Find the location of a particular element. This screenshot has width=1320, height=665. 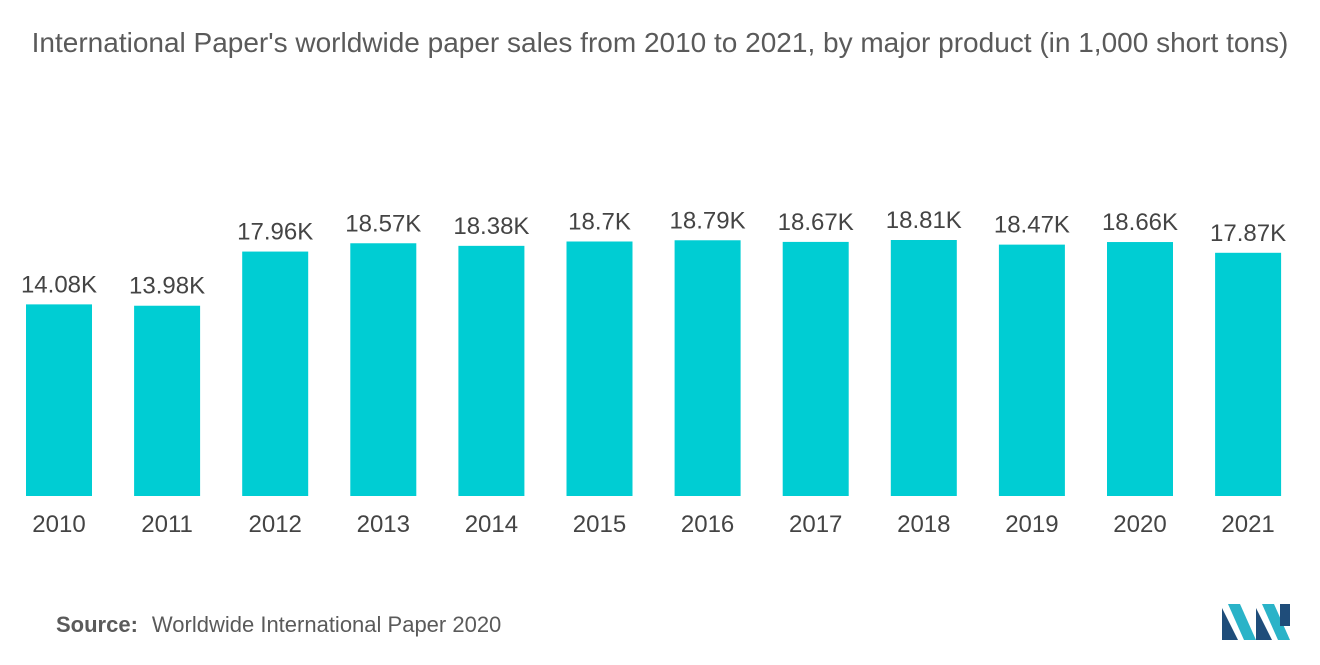

bar-2017 is located at coordinates (815, 368).